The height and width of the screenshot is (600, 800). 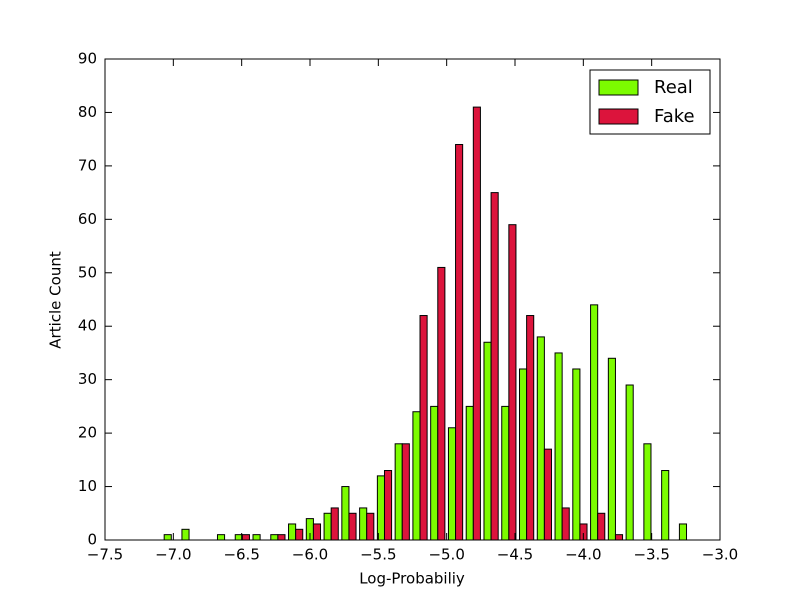 What do you see at coordinates (87, 112) in the screenshot?
I see `y-tick-label: 80` at bounding box center [87, 112].